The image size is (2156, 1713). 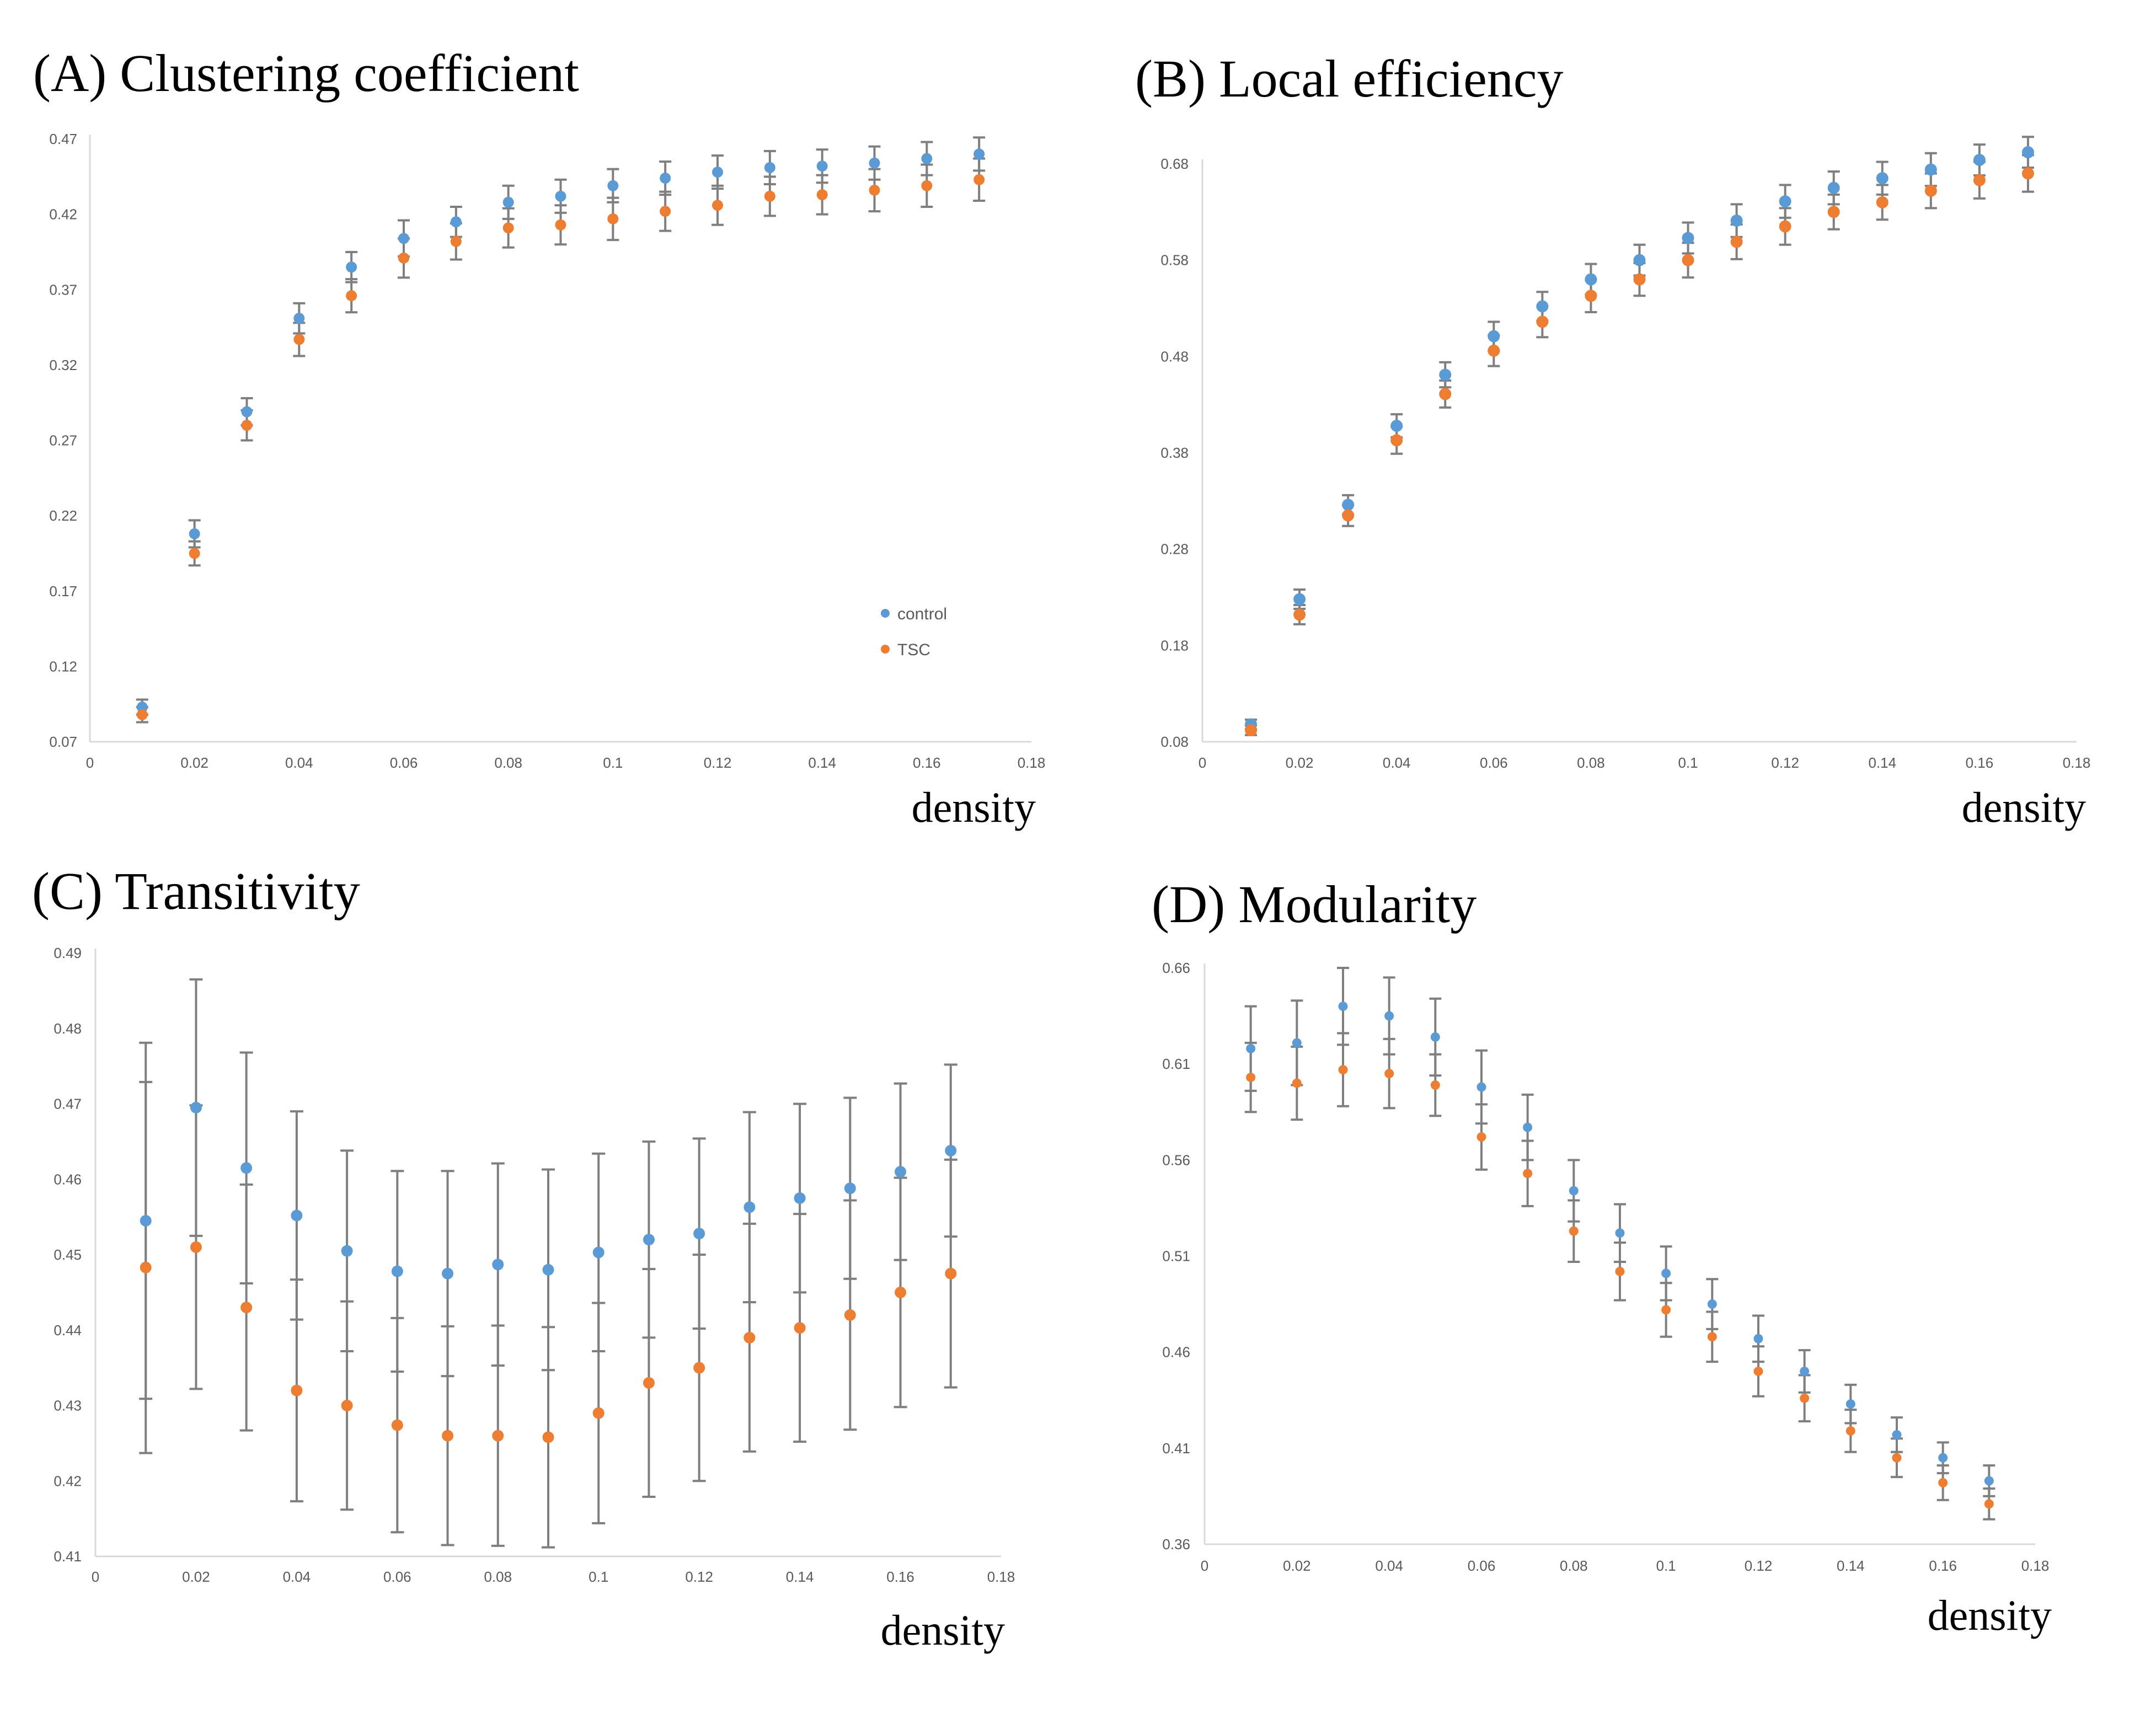 I want to click on y-tick-label: 0.22, so click(x=63, y=515).